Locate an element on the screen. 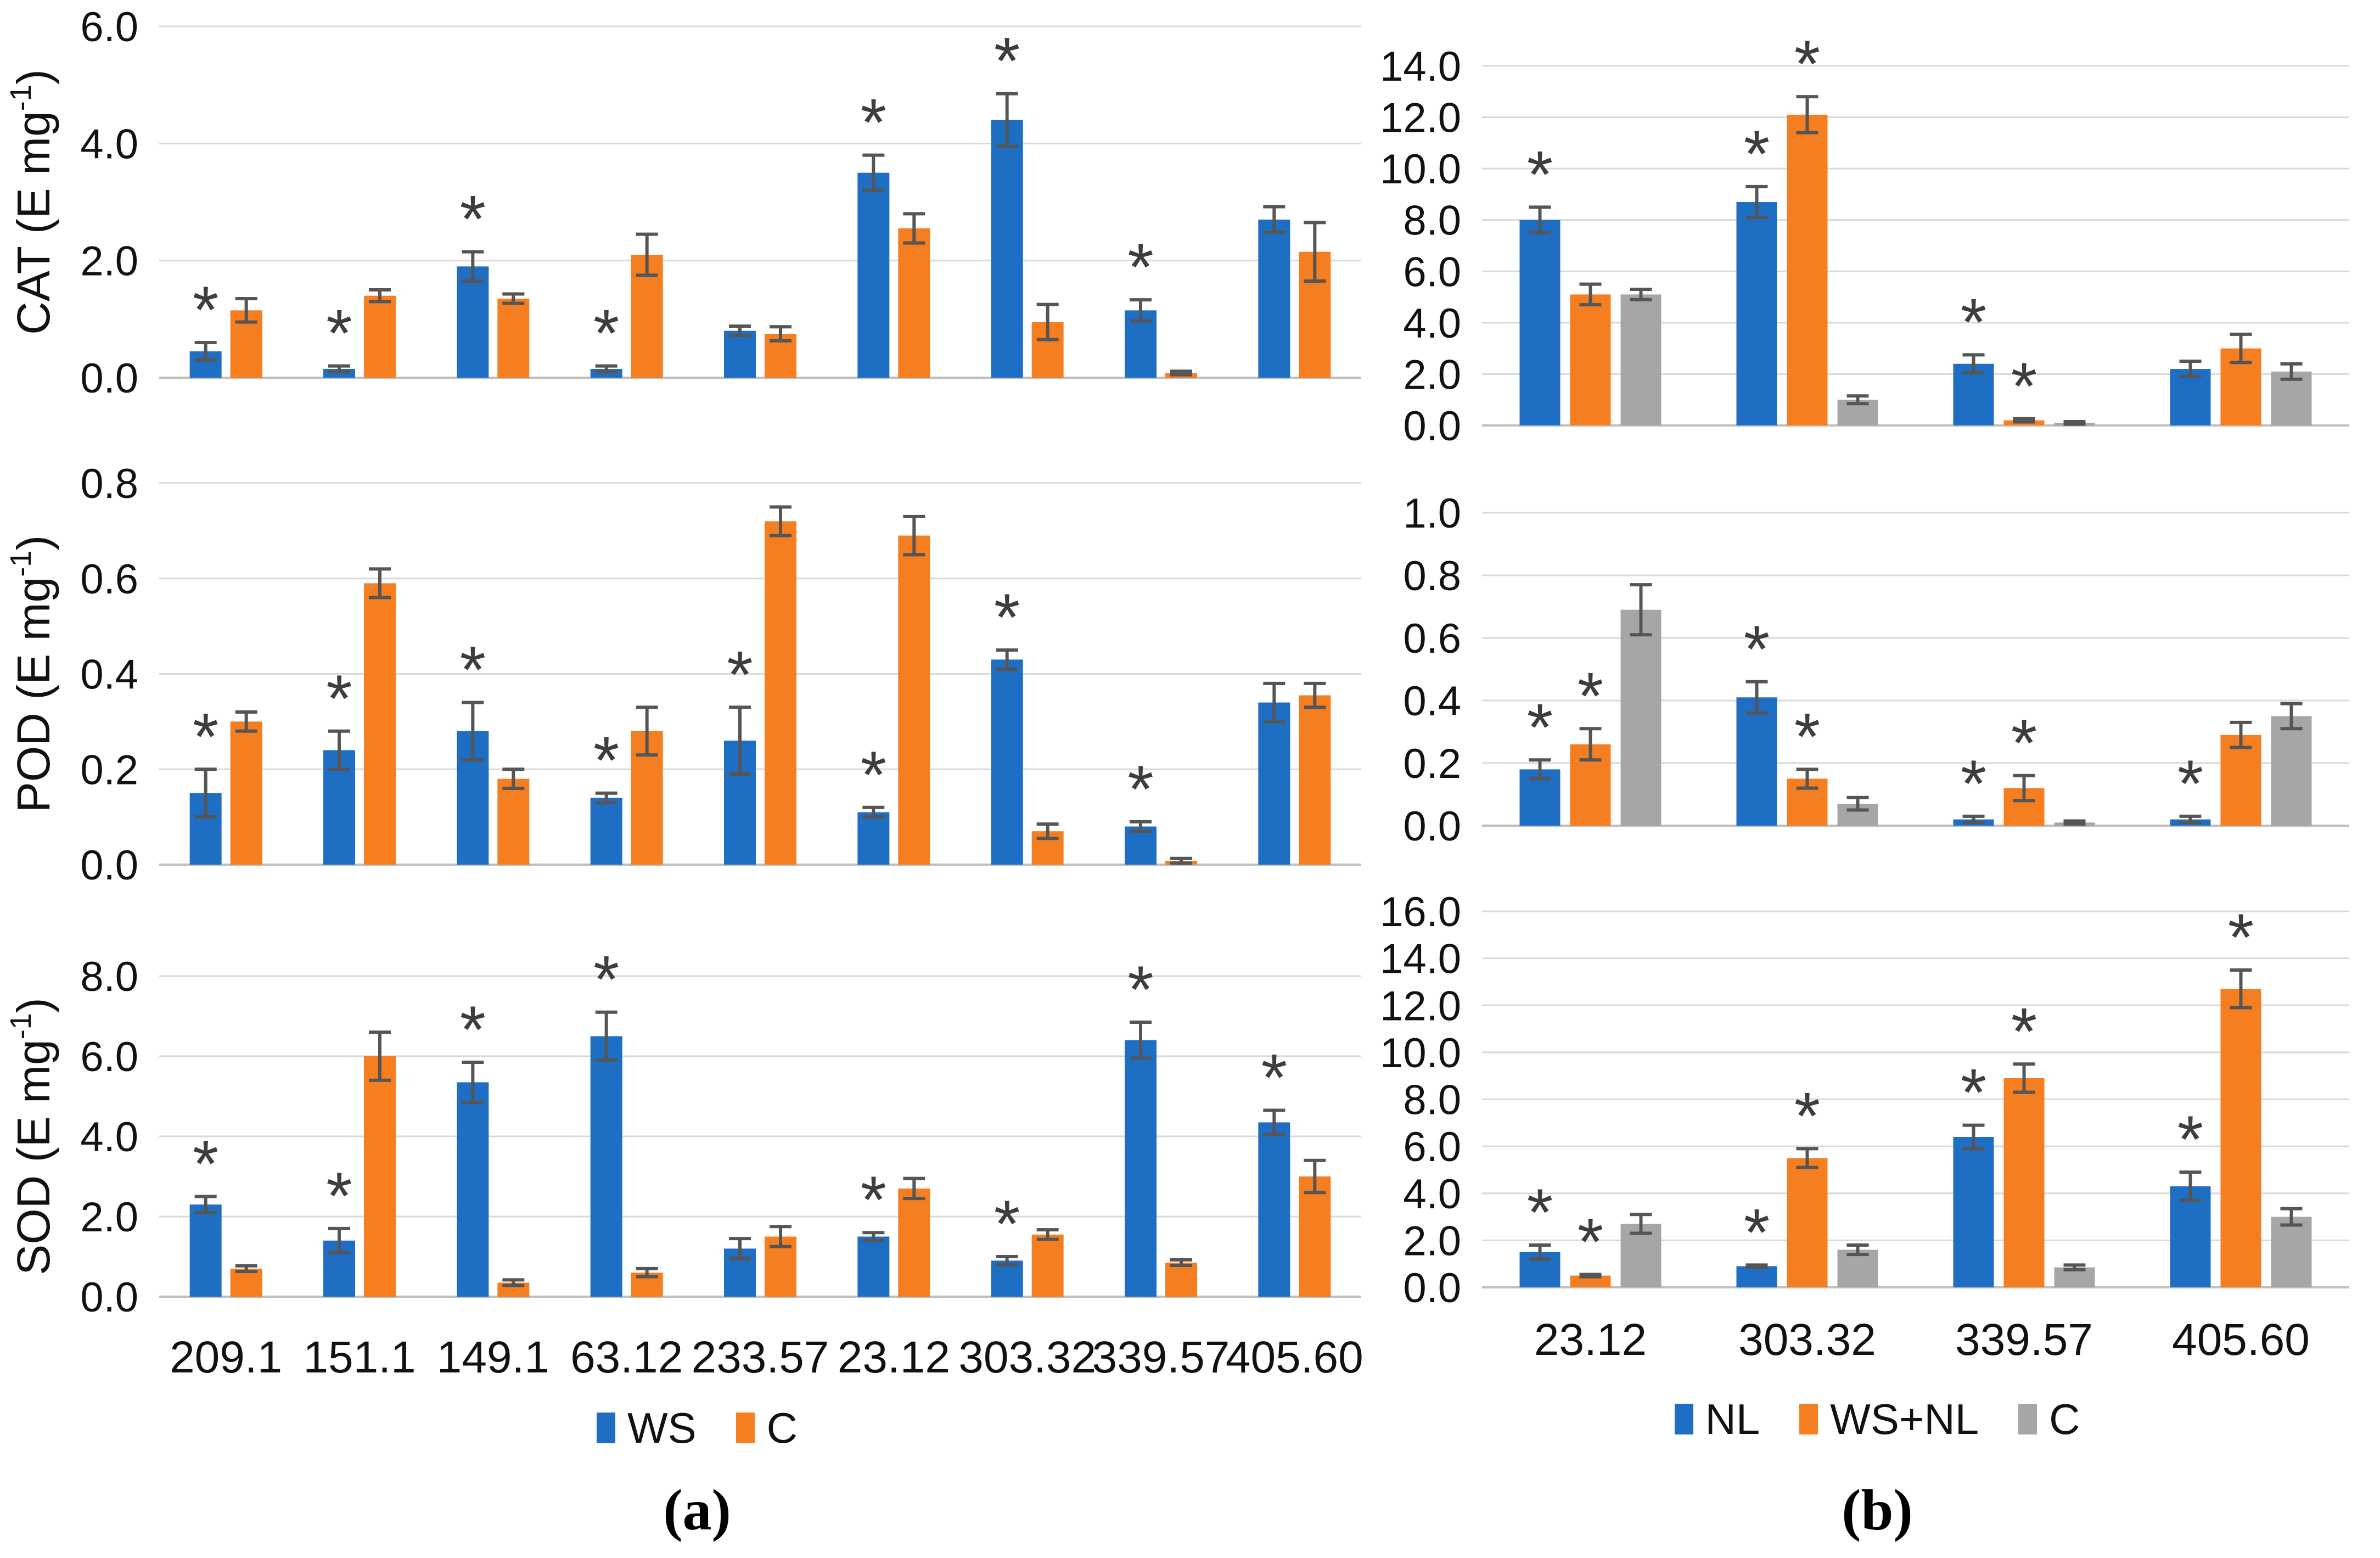 This screenshot has height=1558, width=2380. x-tick-label: 303.32 is located at coordinates (1027, 1357).